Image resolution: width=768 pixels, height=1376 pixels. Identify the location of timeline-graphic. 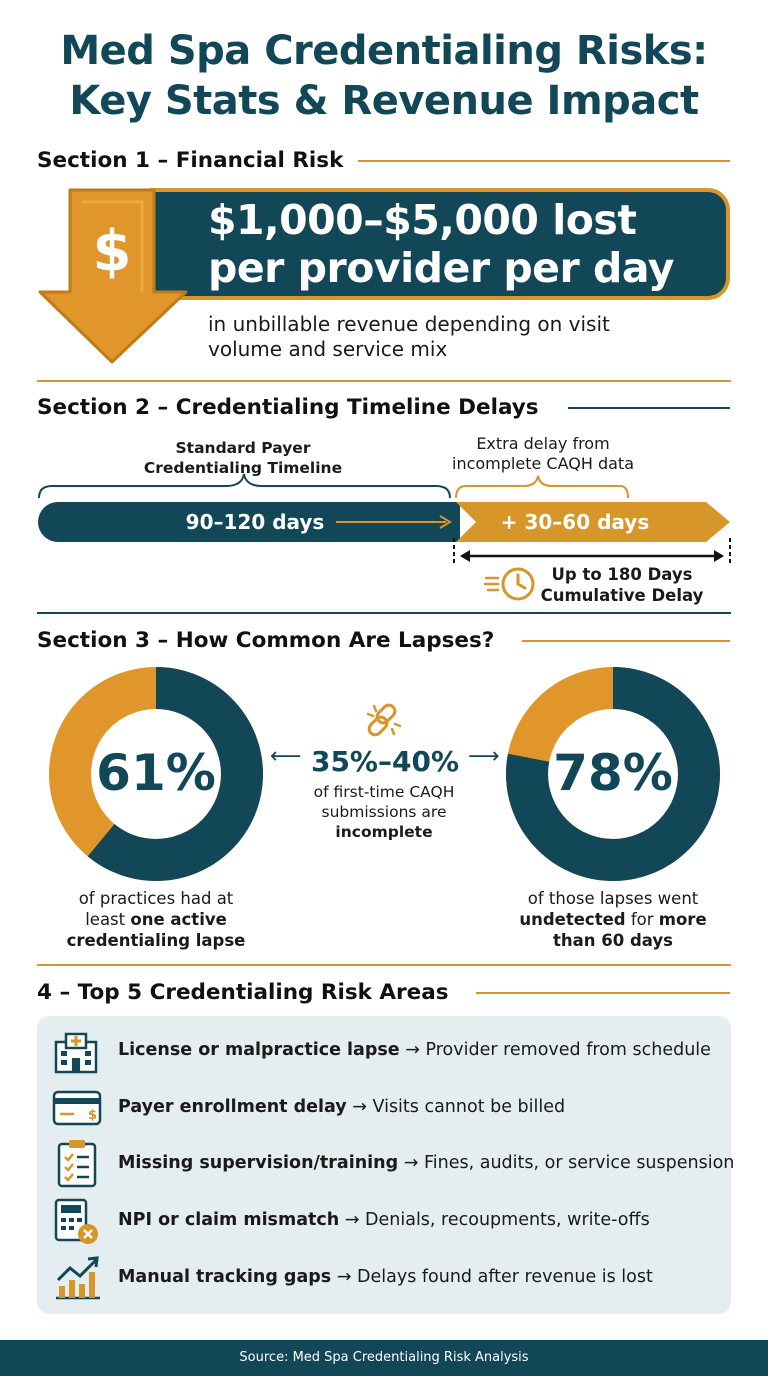
(384, 519).